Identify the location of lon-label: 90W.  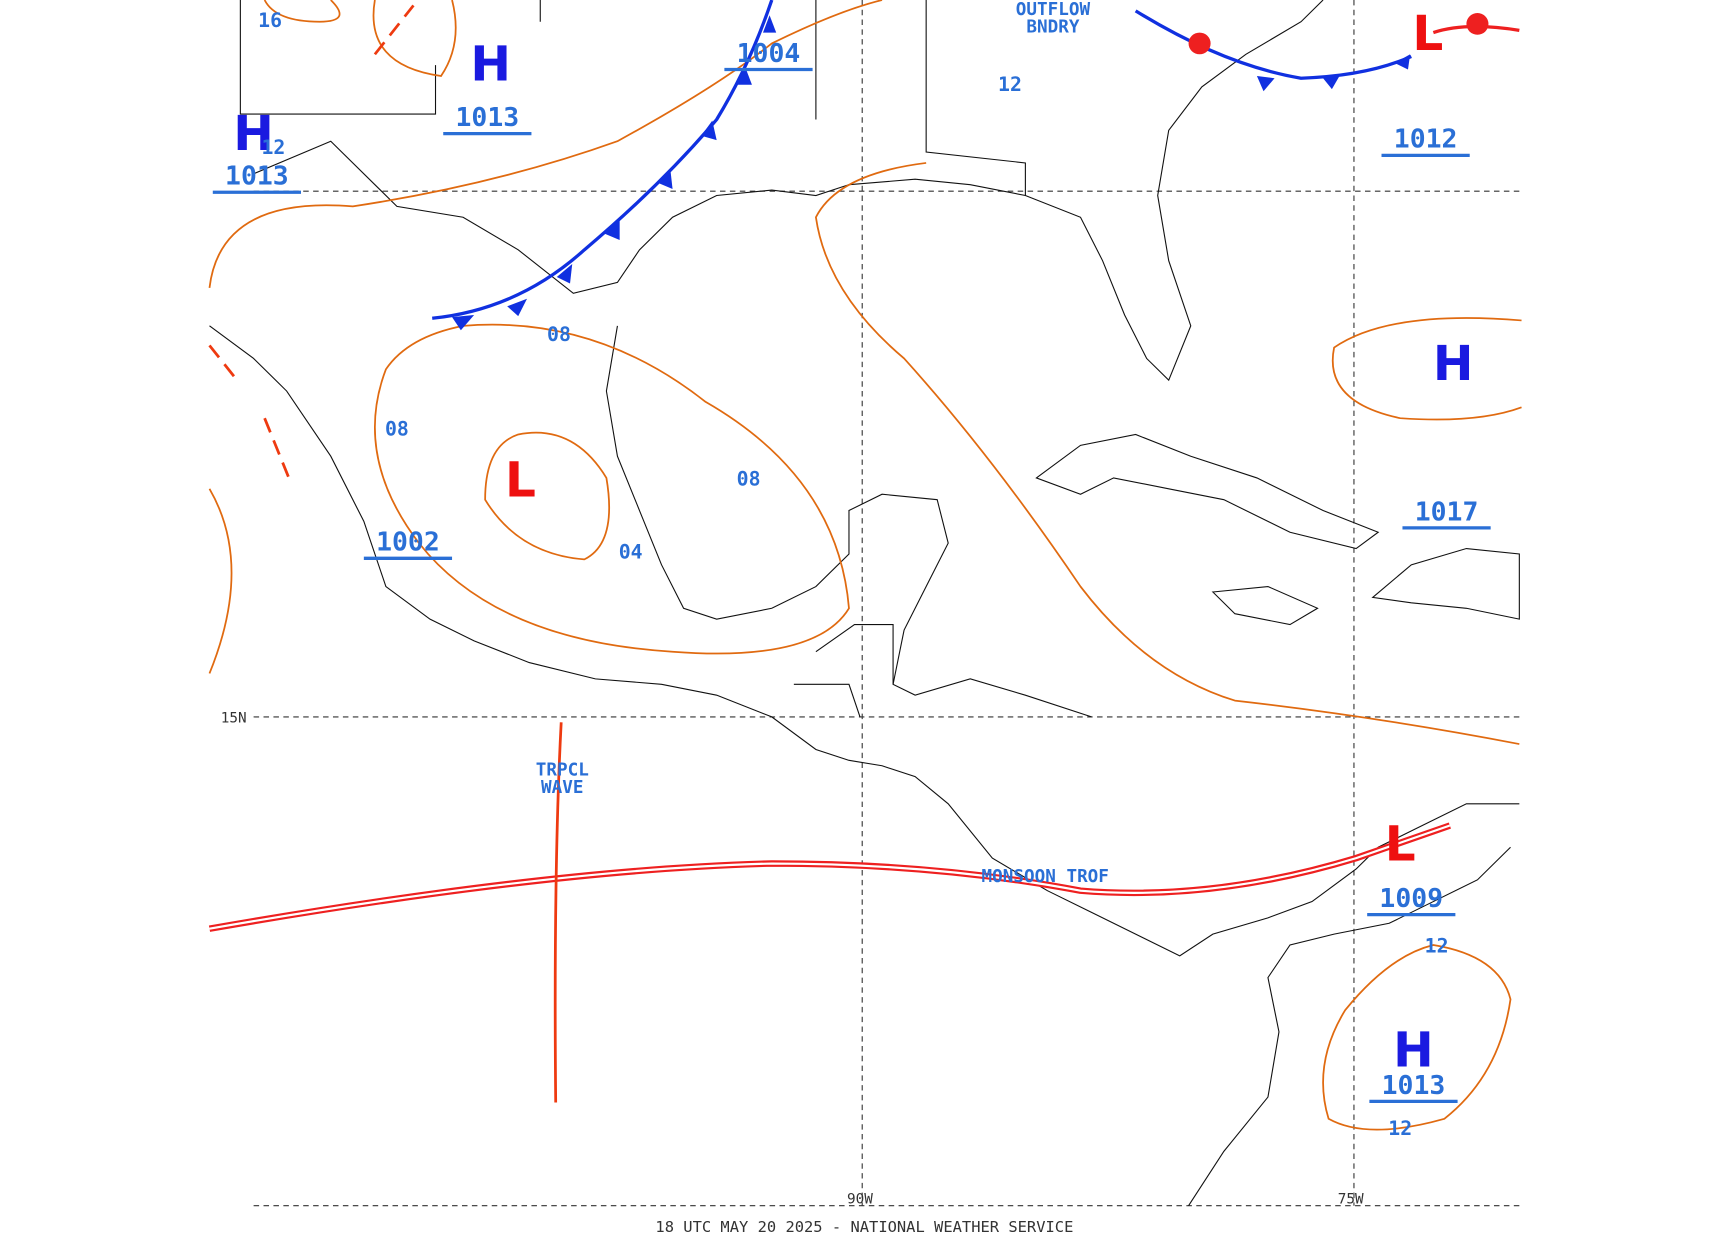
(860, 1200).